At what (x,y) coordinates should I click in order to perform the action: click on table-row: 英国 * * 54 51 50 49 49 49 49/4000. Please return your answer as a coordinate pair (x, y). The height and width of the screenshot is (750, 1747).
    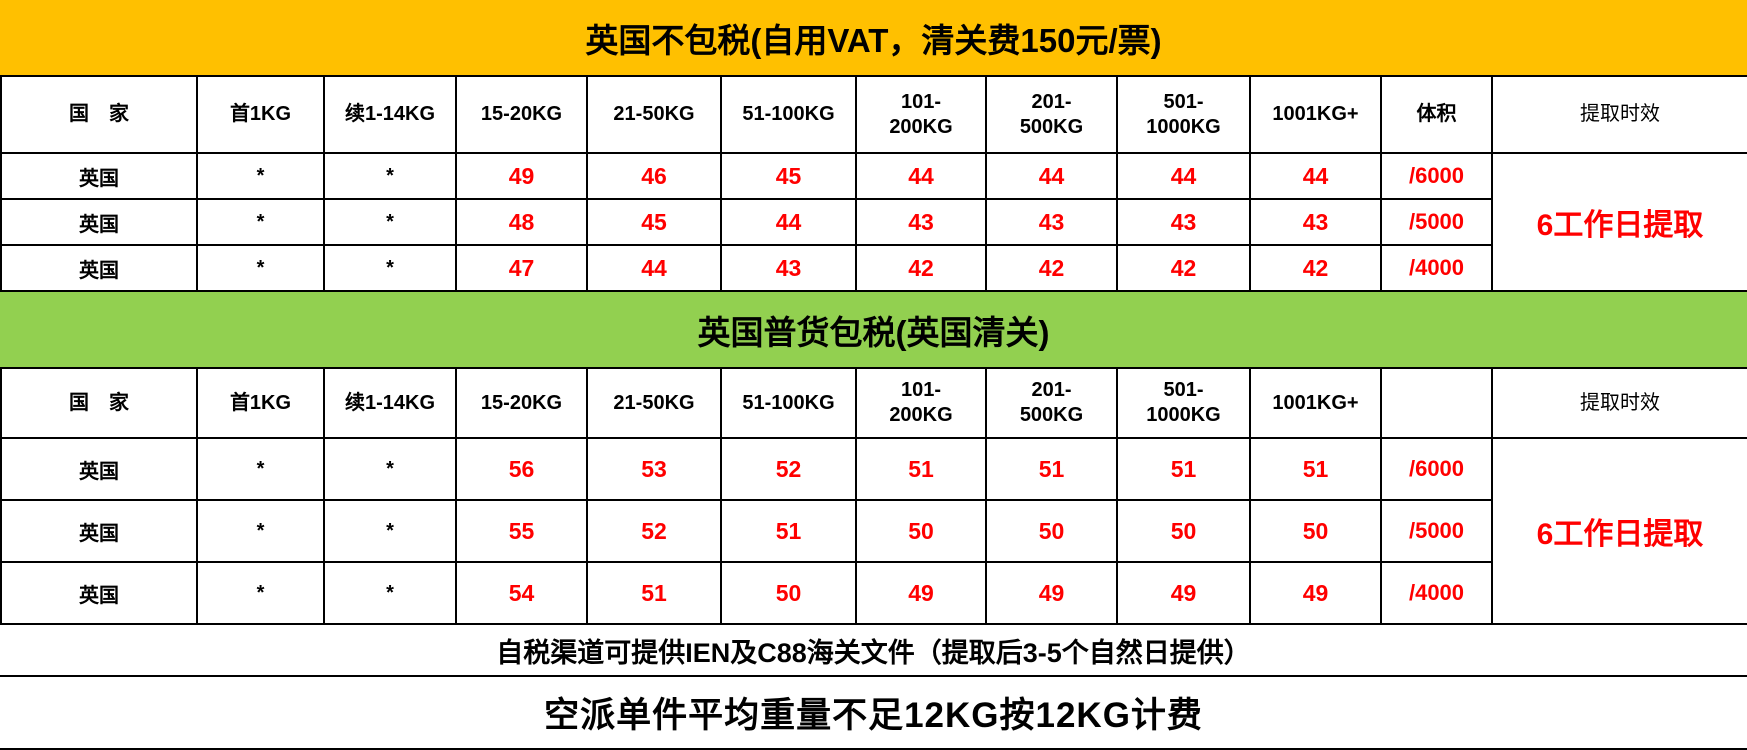
    Looking at the image, I should click on (873, 593).